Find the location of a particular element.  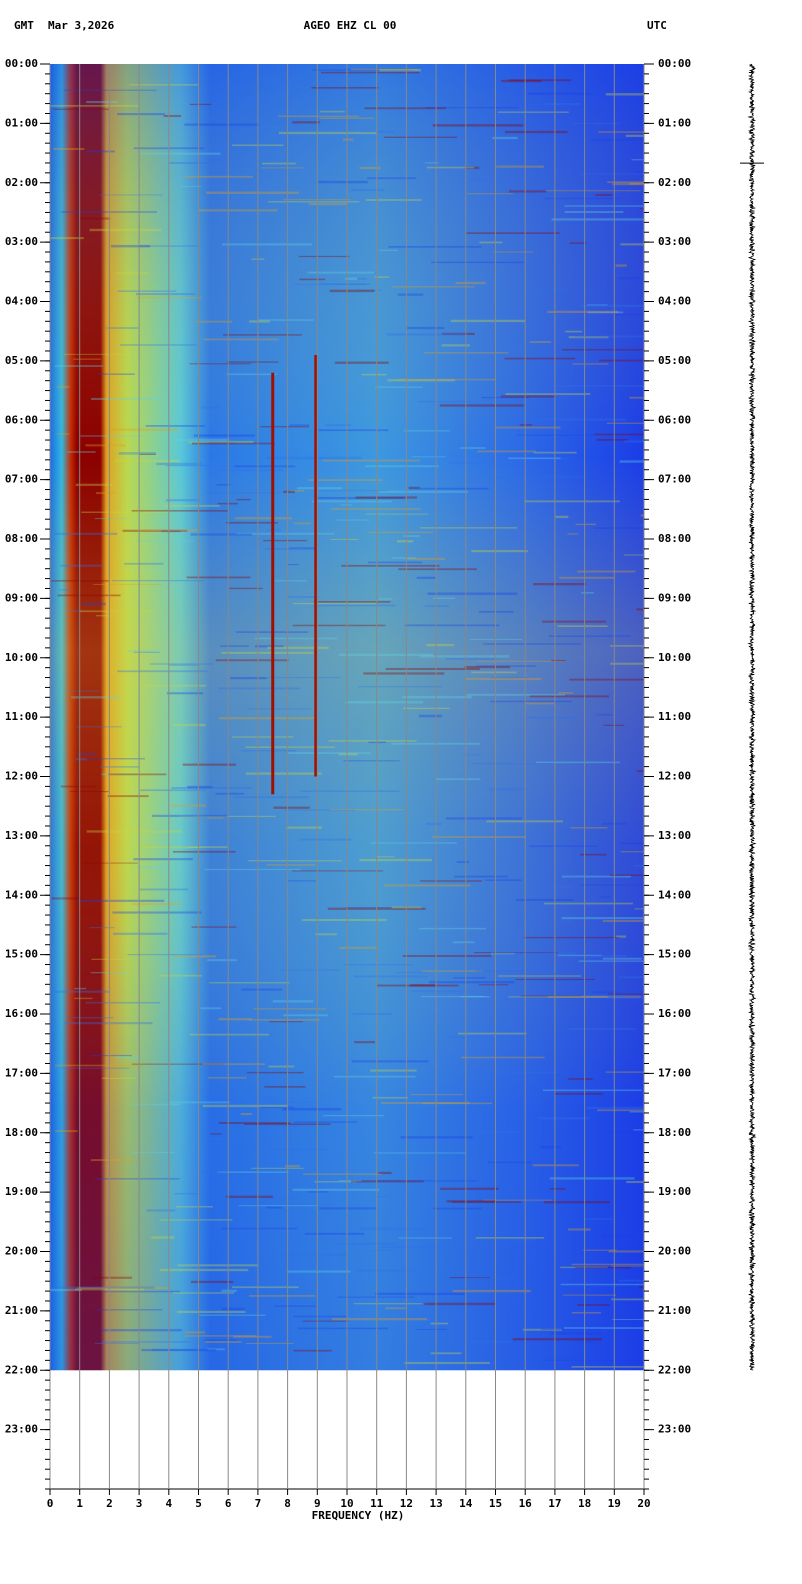

y-tick-label-right: 14:00 is located at coordinates (674, 894).